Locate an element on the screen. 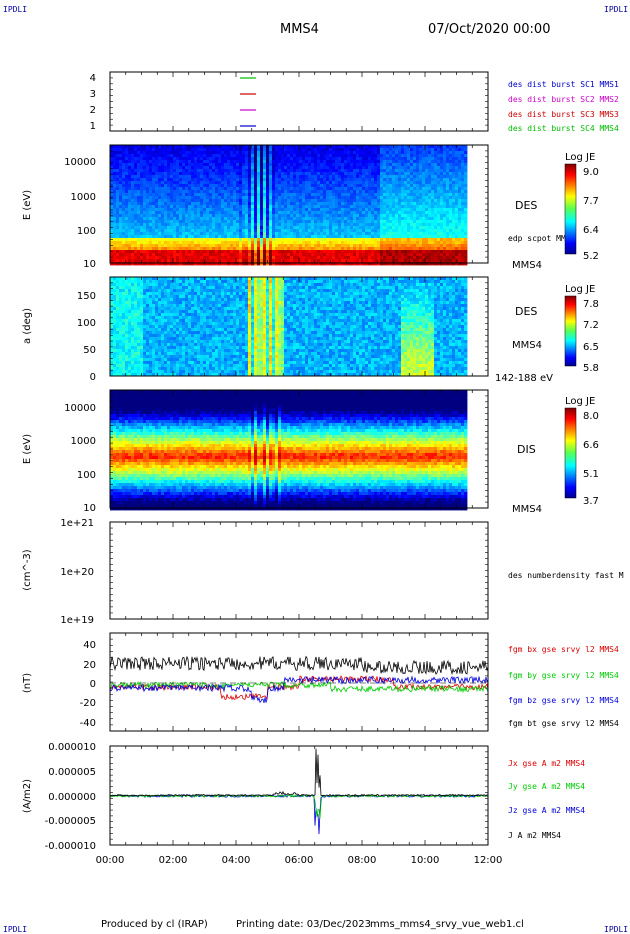 Image resolution: width=630 pixels, height=934 pixels. colorbar-tick: 7.7 is located at coordinates (591, 201).